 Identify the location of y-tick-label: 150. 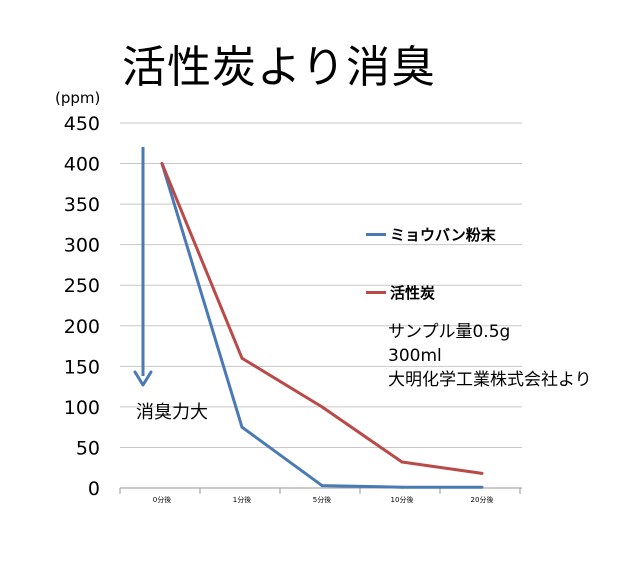
(82, 367).